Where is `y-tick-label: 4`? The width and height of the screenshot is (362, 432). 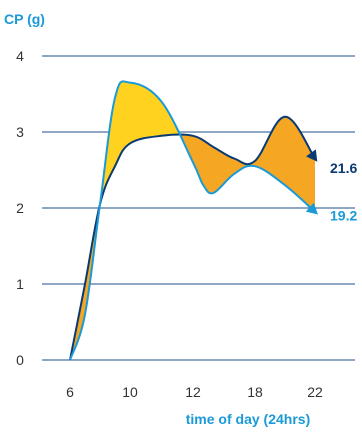
y-tick-label: 4 is located at coordinates (20, 56).